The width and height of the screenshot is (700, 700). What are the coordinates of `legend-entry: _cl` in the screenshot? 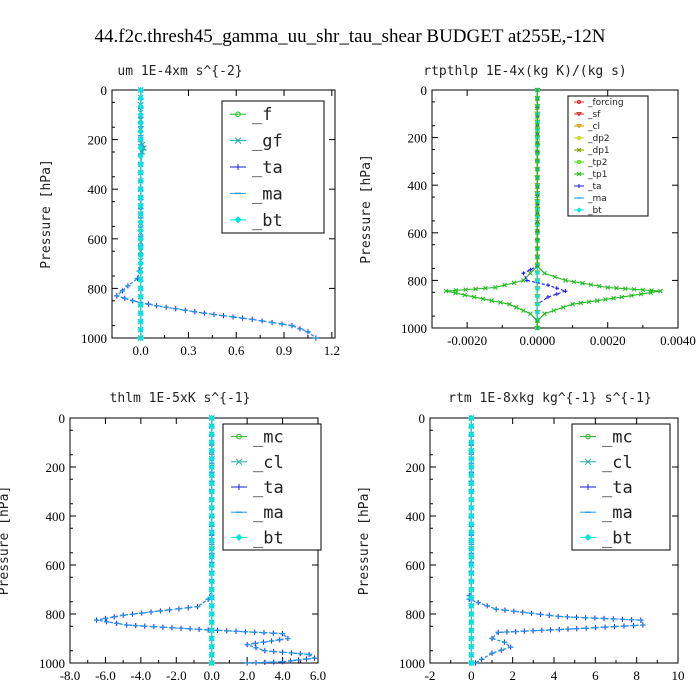 It's located at (606, 463).